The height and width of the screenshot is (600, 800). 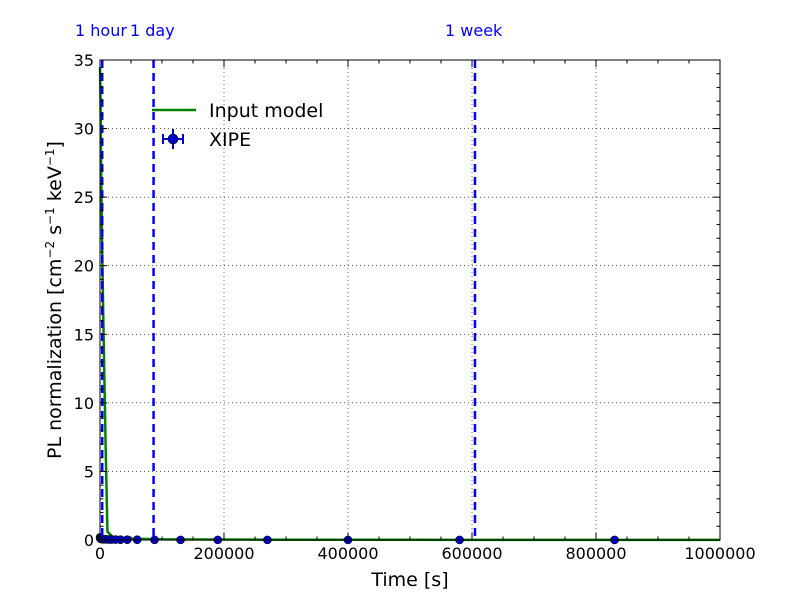 What do you see at coordinates (100, 553) in the screenshot?
I see `x-tick-label: 0` at bounding box center [100, 553].